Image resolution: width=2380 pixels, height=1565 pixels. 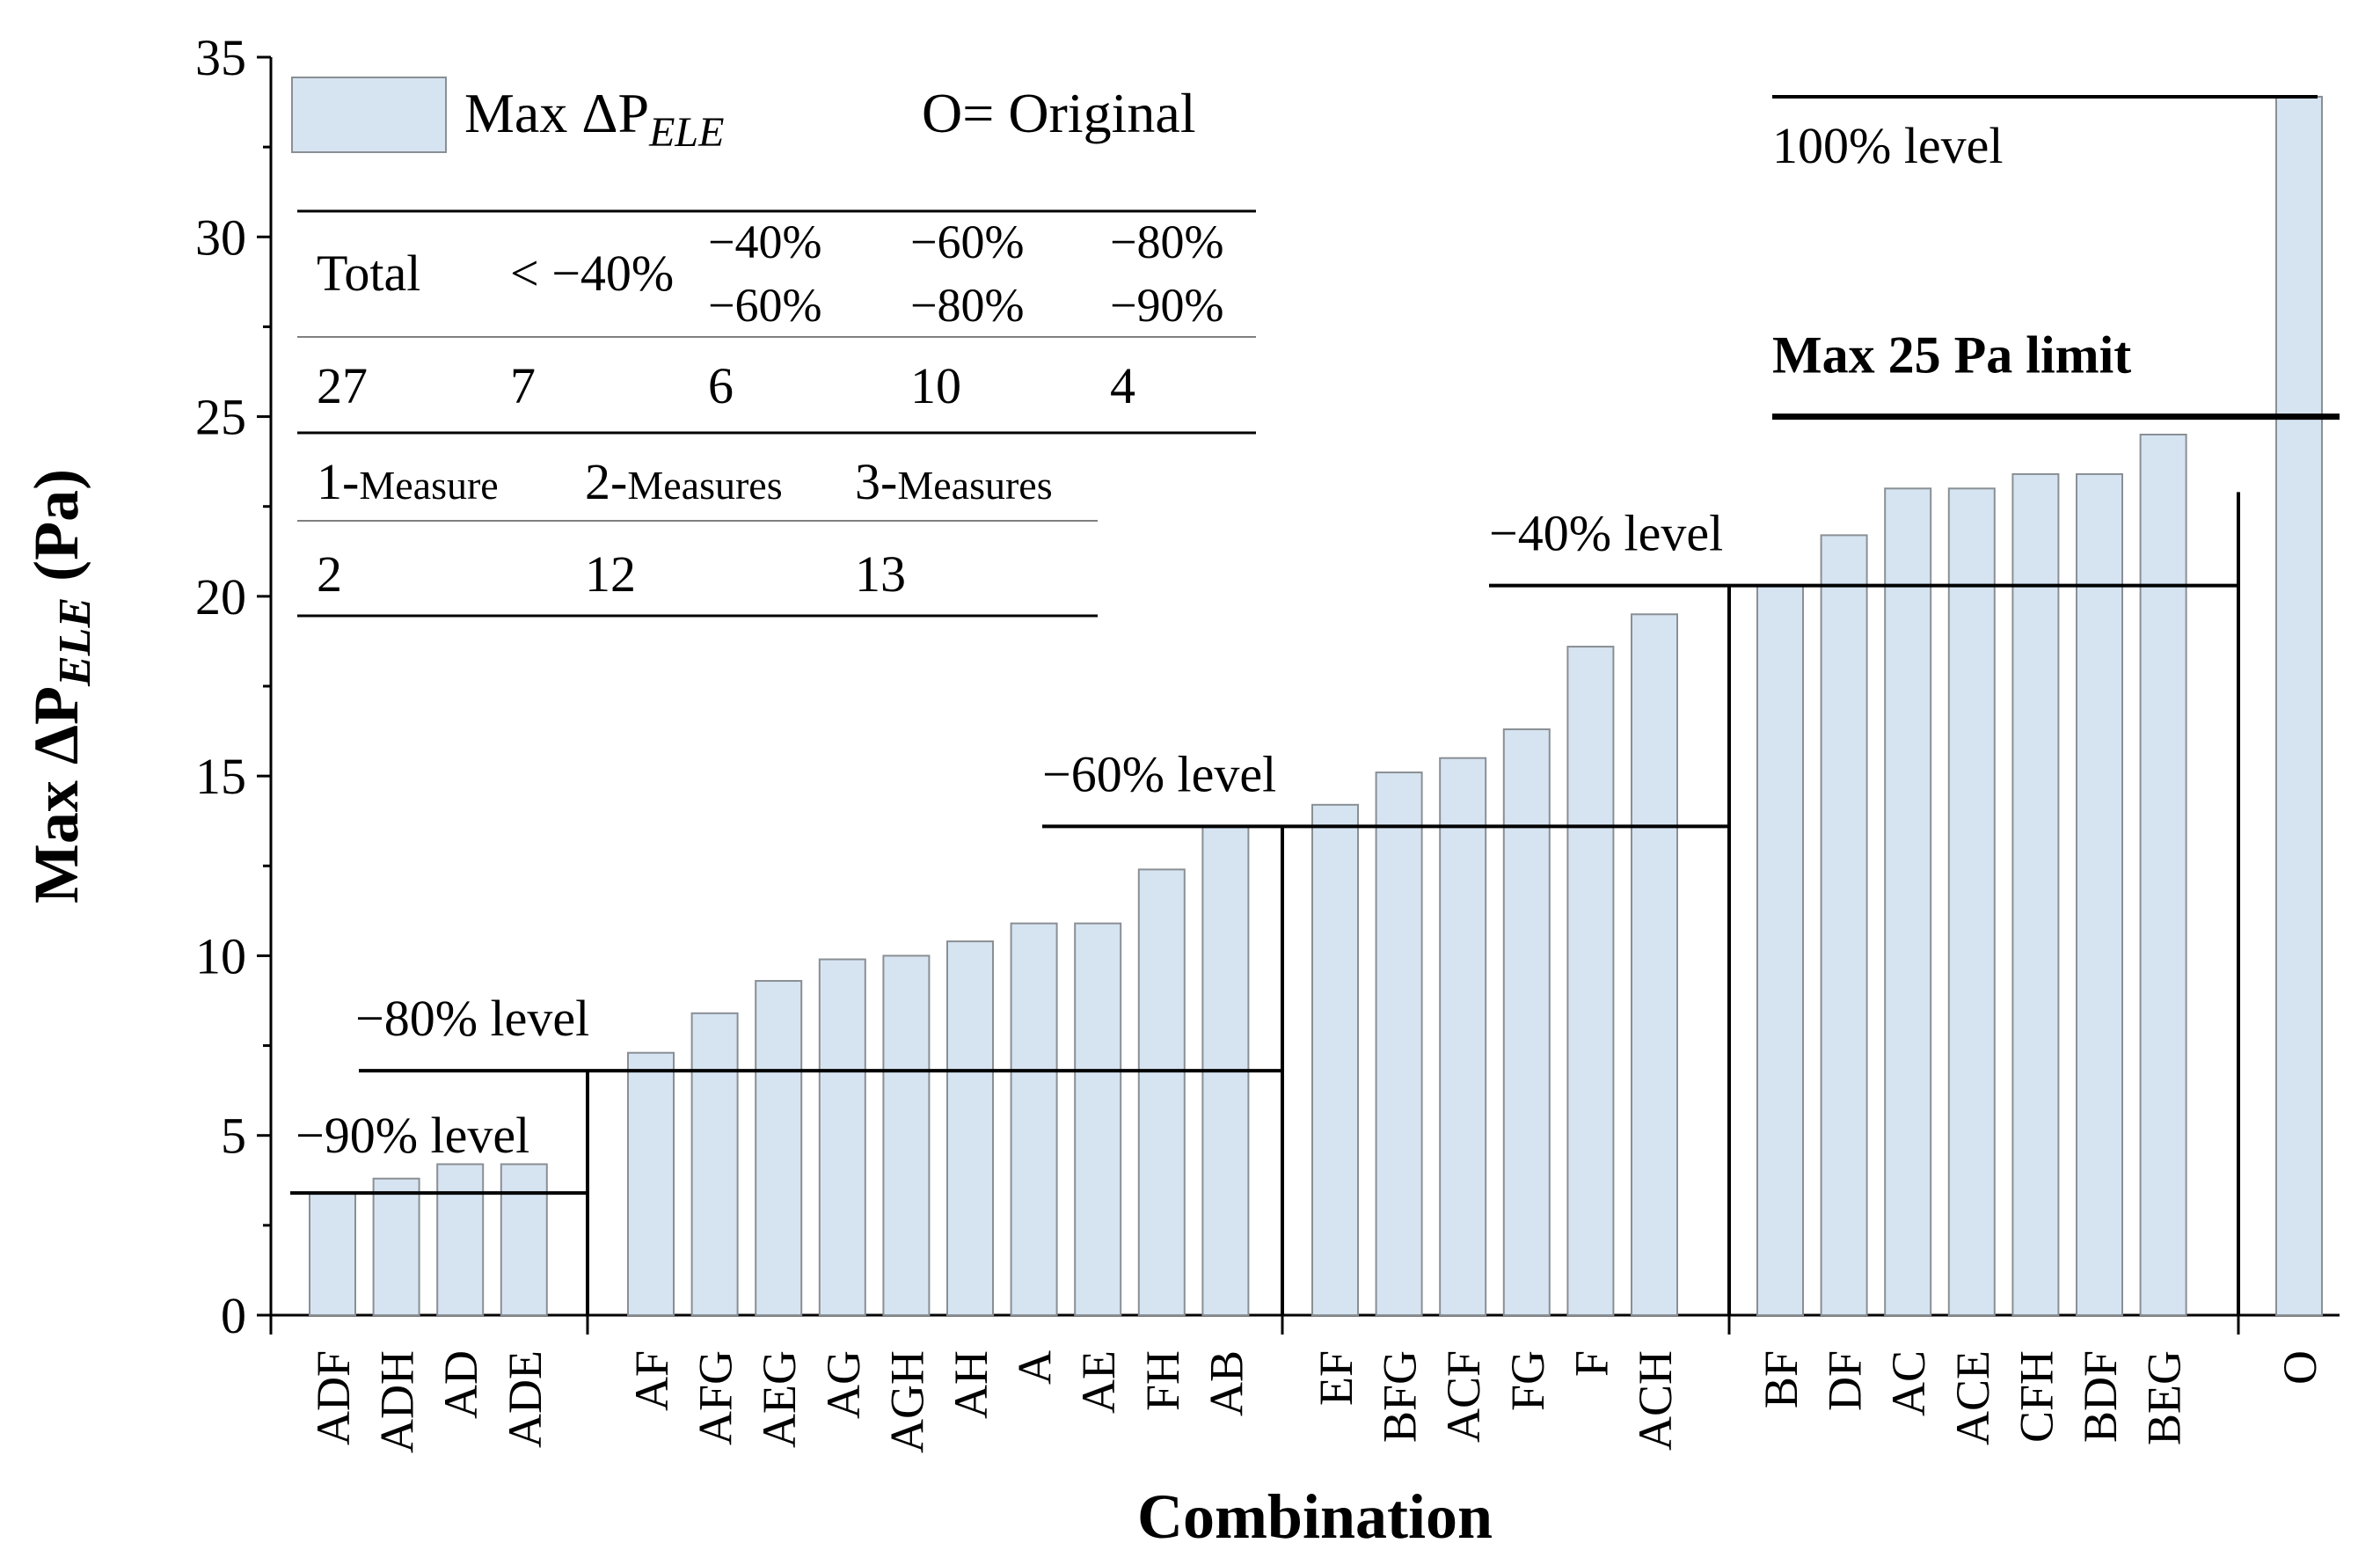 I want to click on bar-acf, so click(x=1463, y=1036).